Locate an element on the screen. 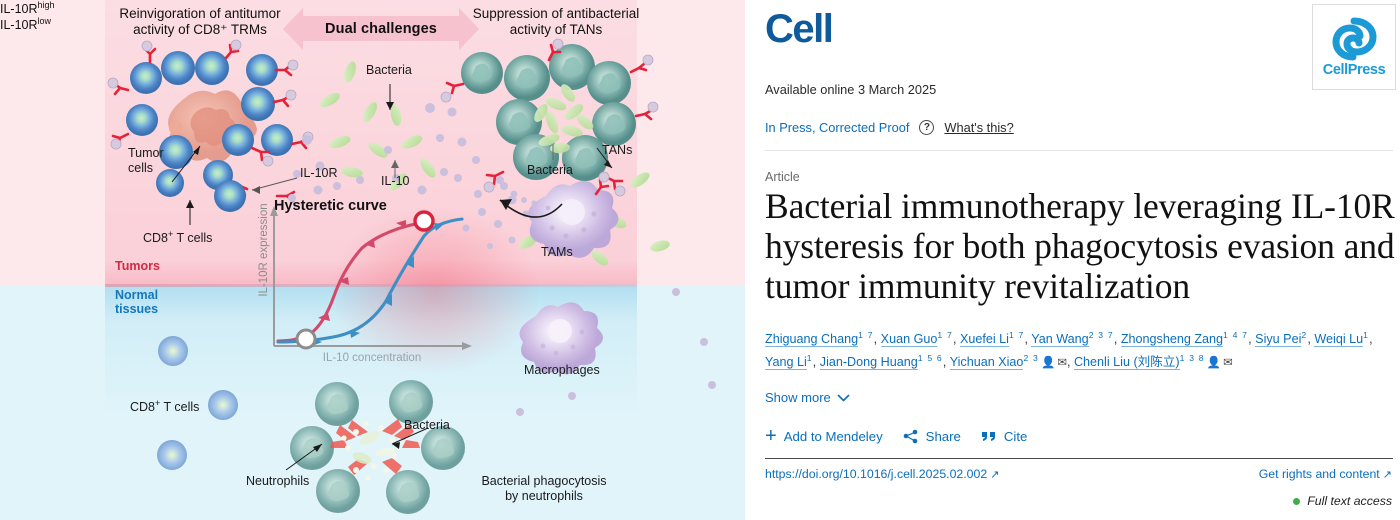  share-button: Share is located at coordinates (932, 436).